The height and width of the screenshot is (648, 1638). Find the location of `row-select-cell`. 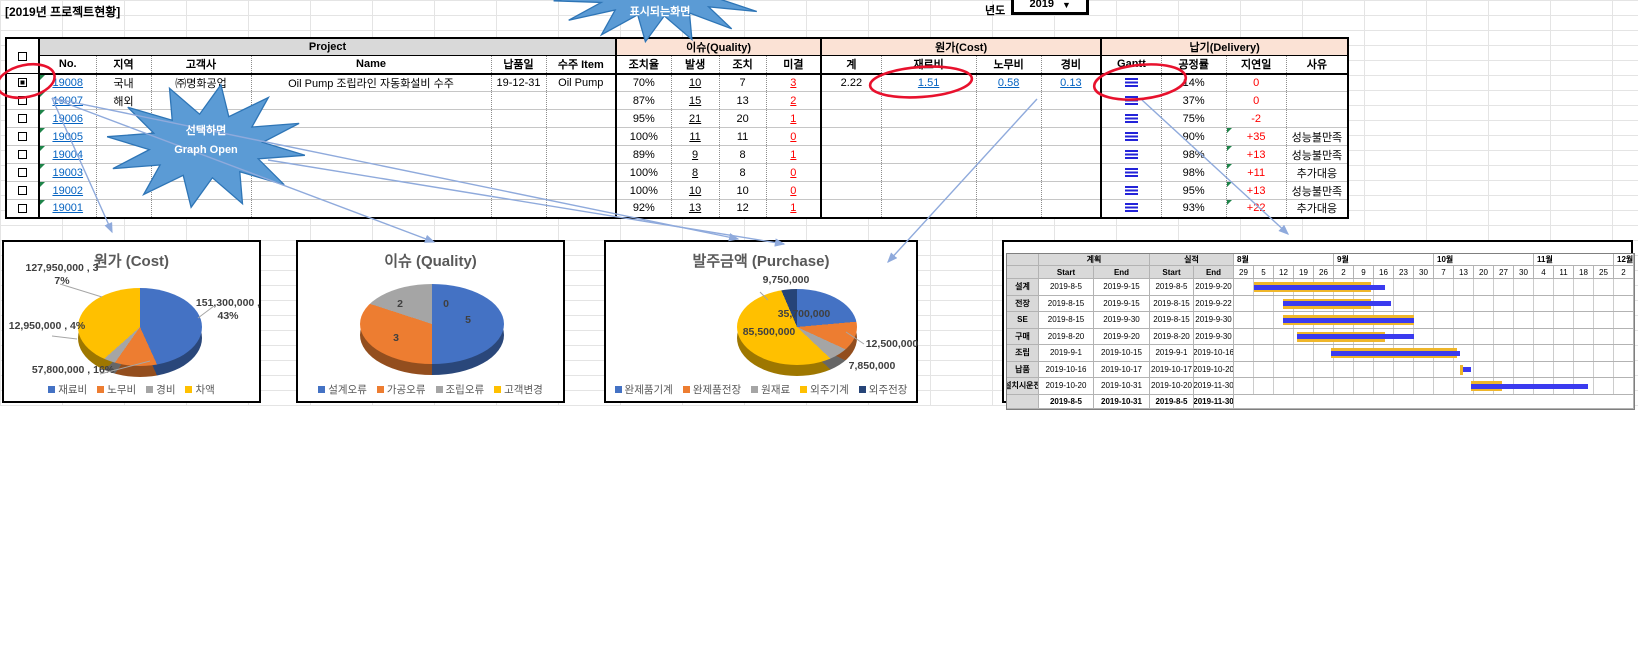

row-select-cell is located at coordinates (23, 82).